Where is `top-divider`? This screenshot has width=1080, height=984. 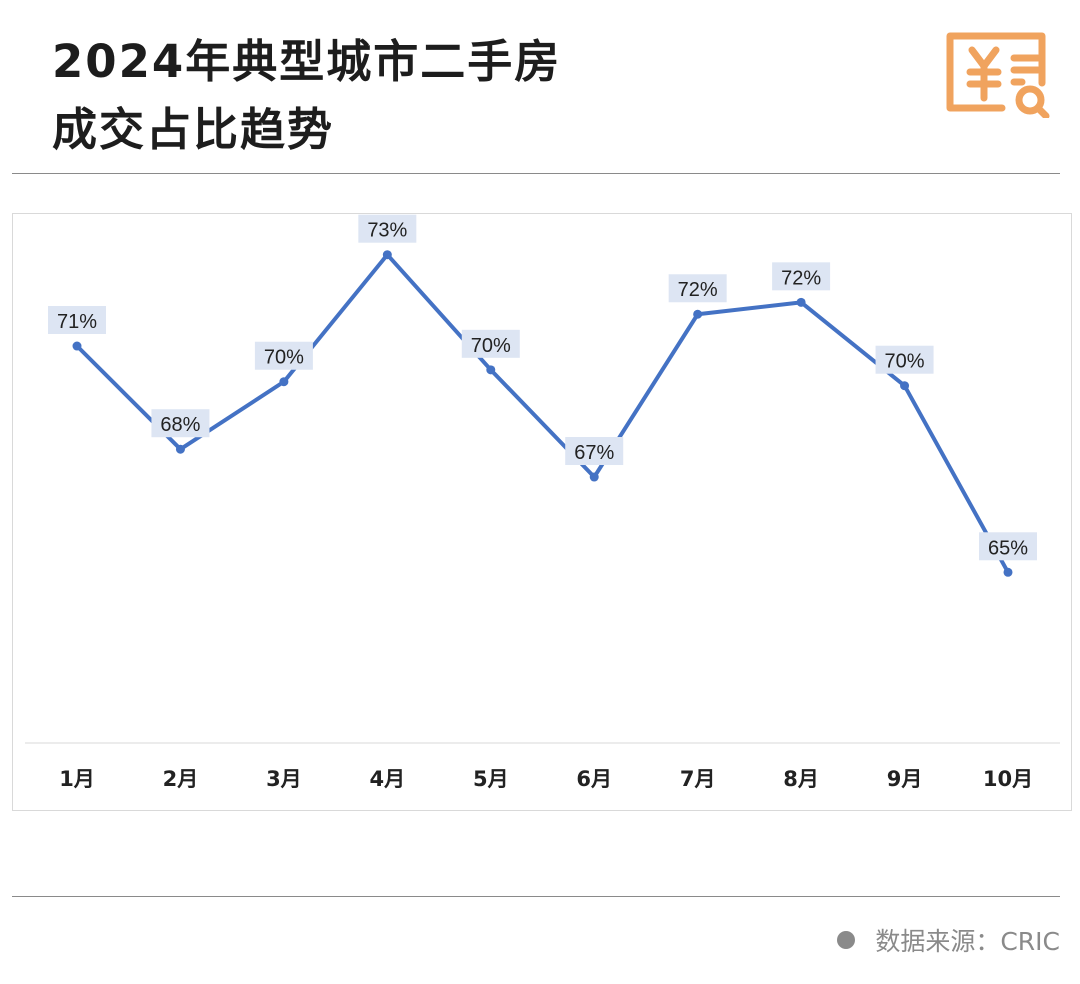 top-divider is located at coordinates (536, 173).